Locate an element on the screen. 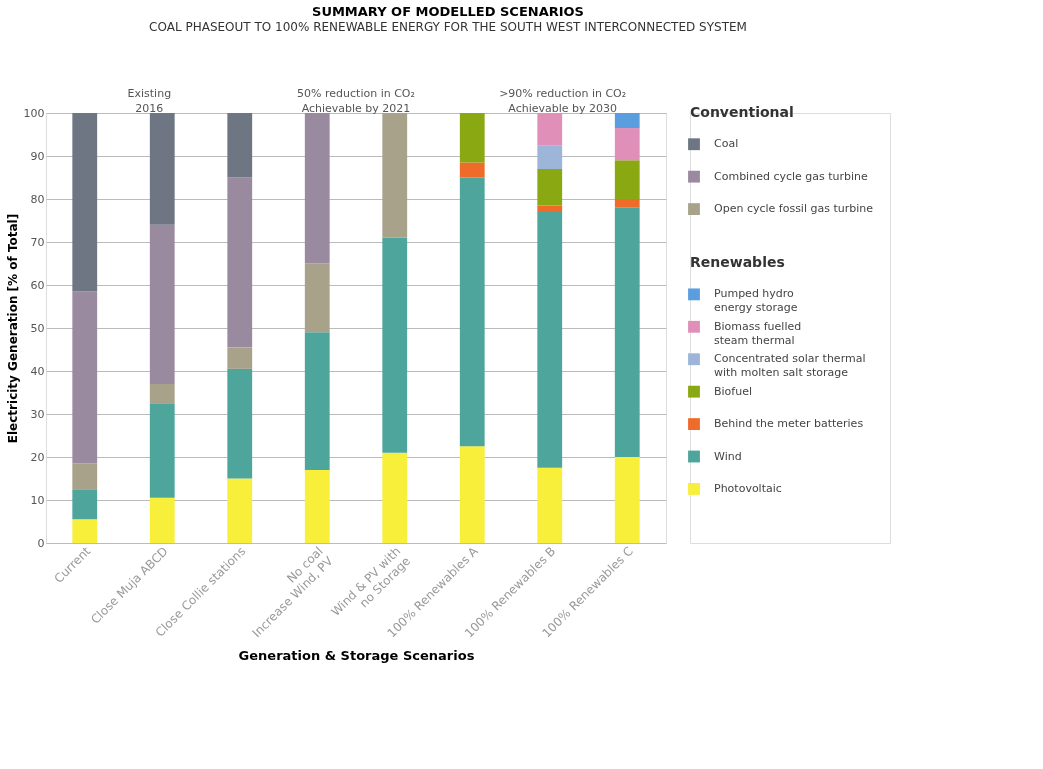 This screenshot has height=769, width=1043. y-tick-label: 20 is located at coordinates (37, 457).